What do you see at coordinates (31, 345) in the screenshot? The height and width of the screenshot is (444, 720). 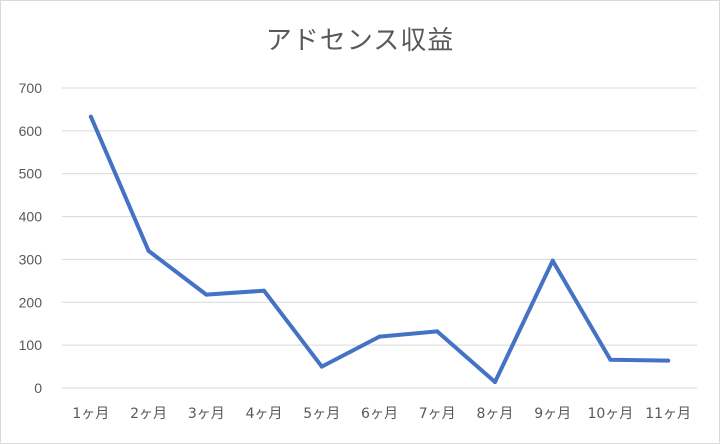 I see `y-tick-label: 100` at bounding box center [31, 345].